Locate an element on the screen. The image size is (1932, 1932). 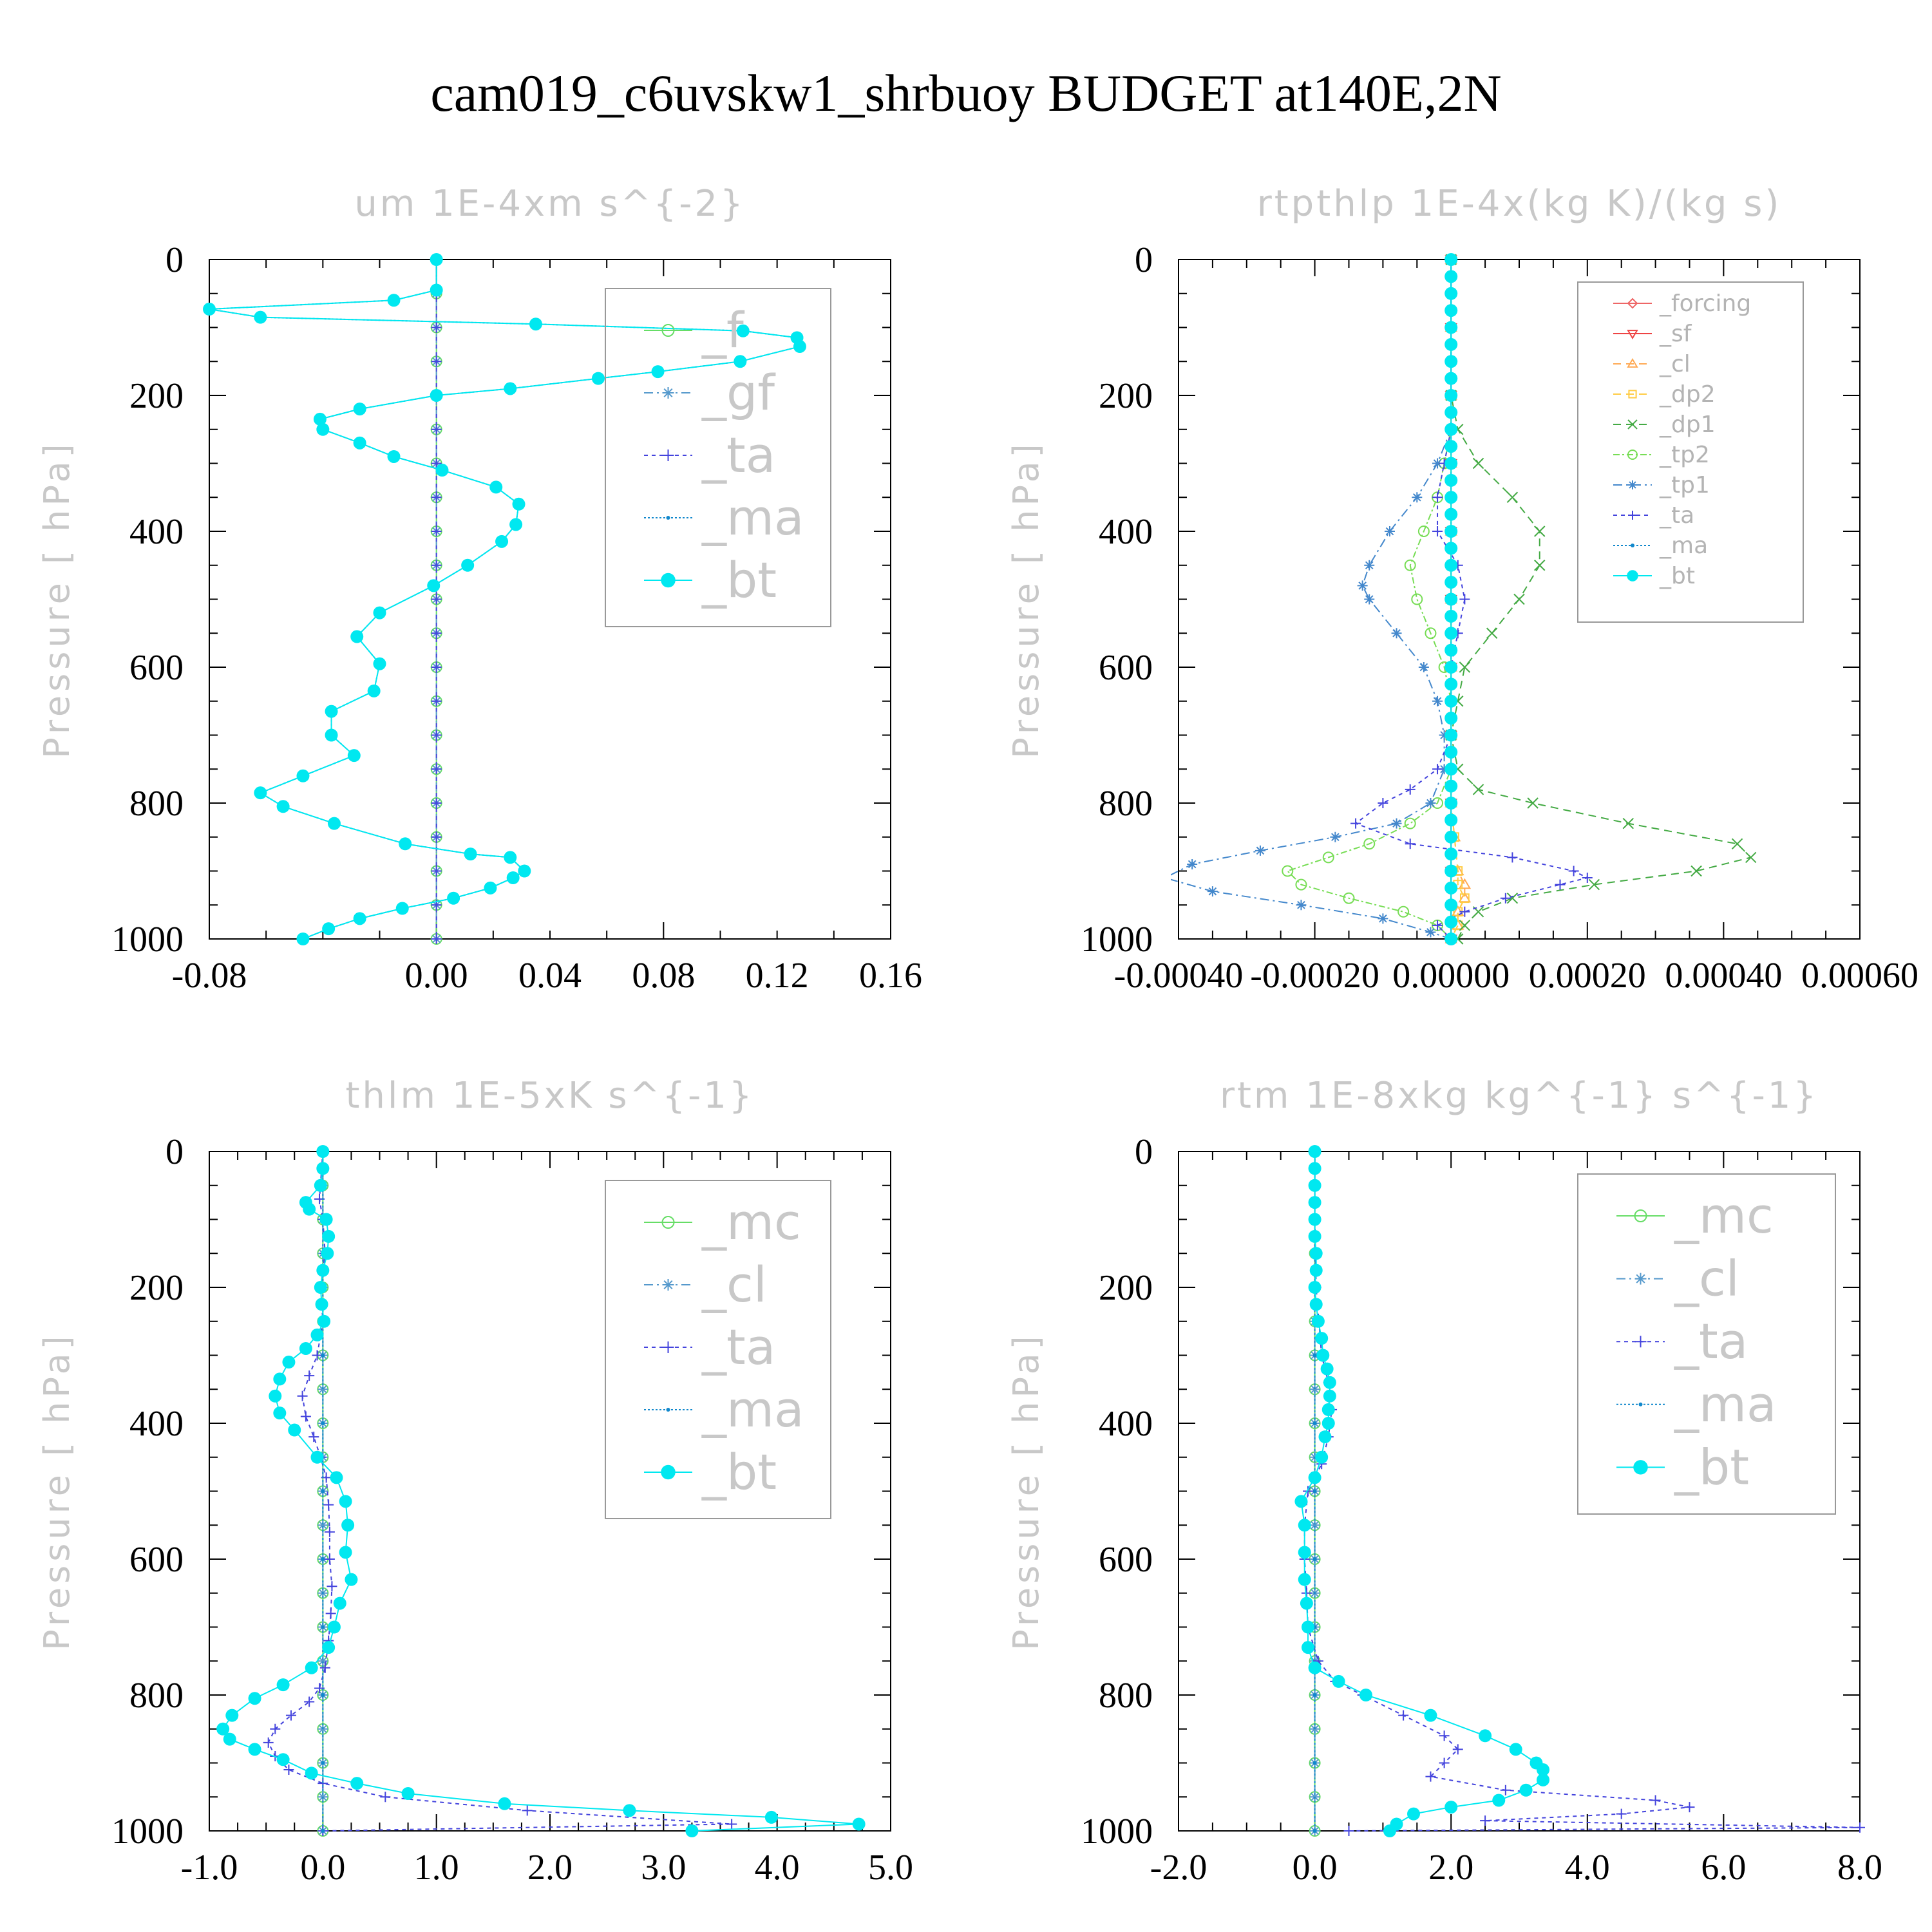
y-tick-label: 1000 is located at coordinates (147, 940).